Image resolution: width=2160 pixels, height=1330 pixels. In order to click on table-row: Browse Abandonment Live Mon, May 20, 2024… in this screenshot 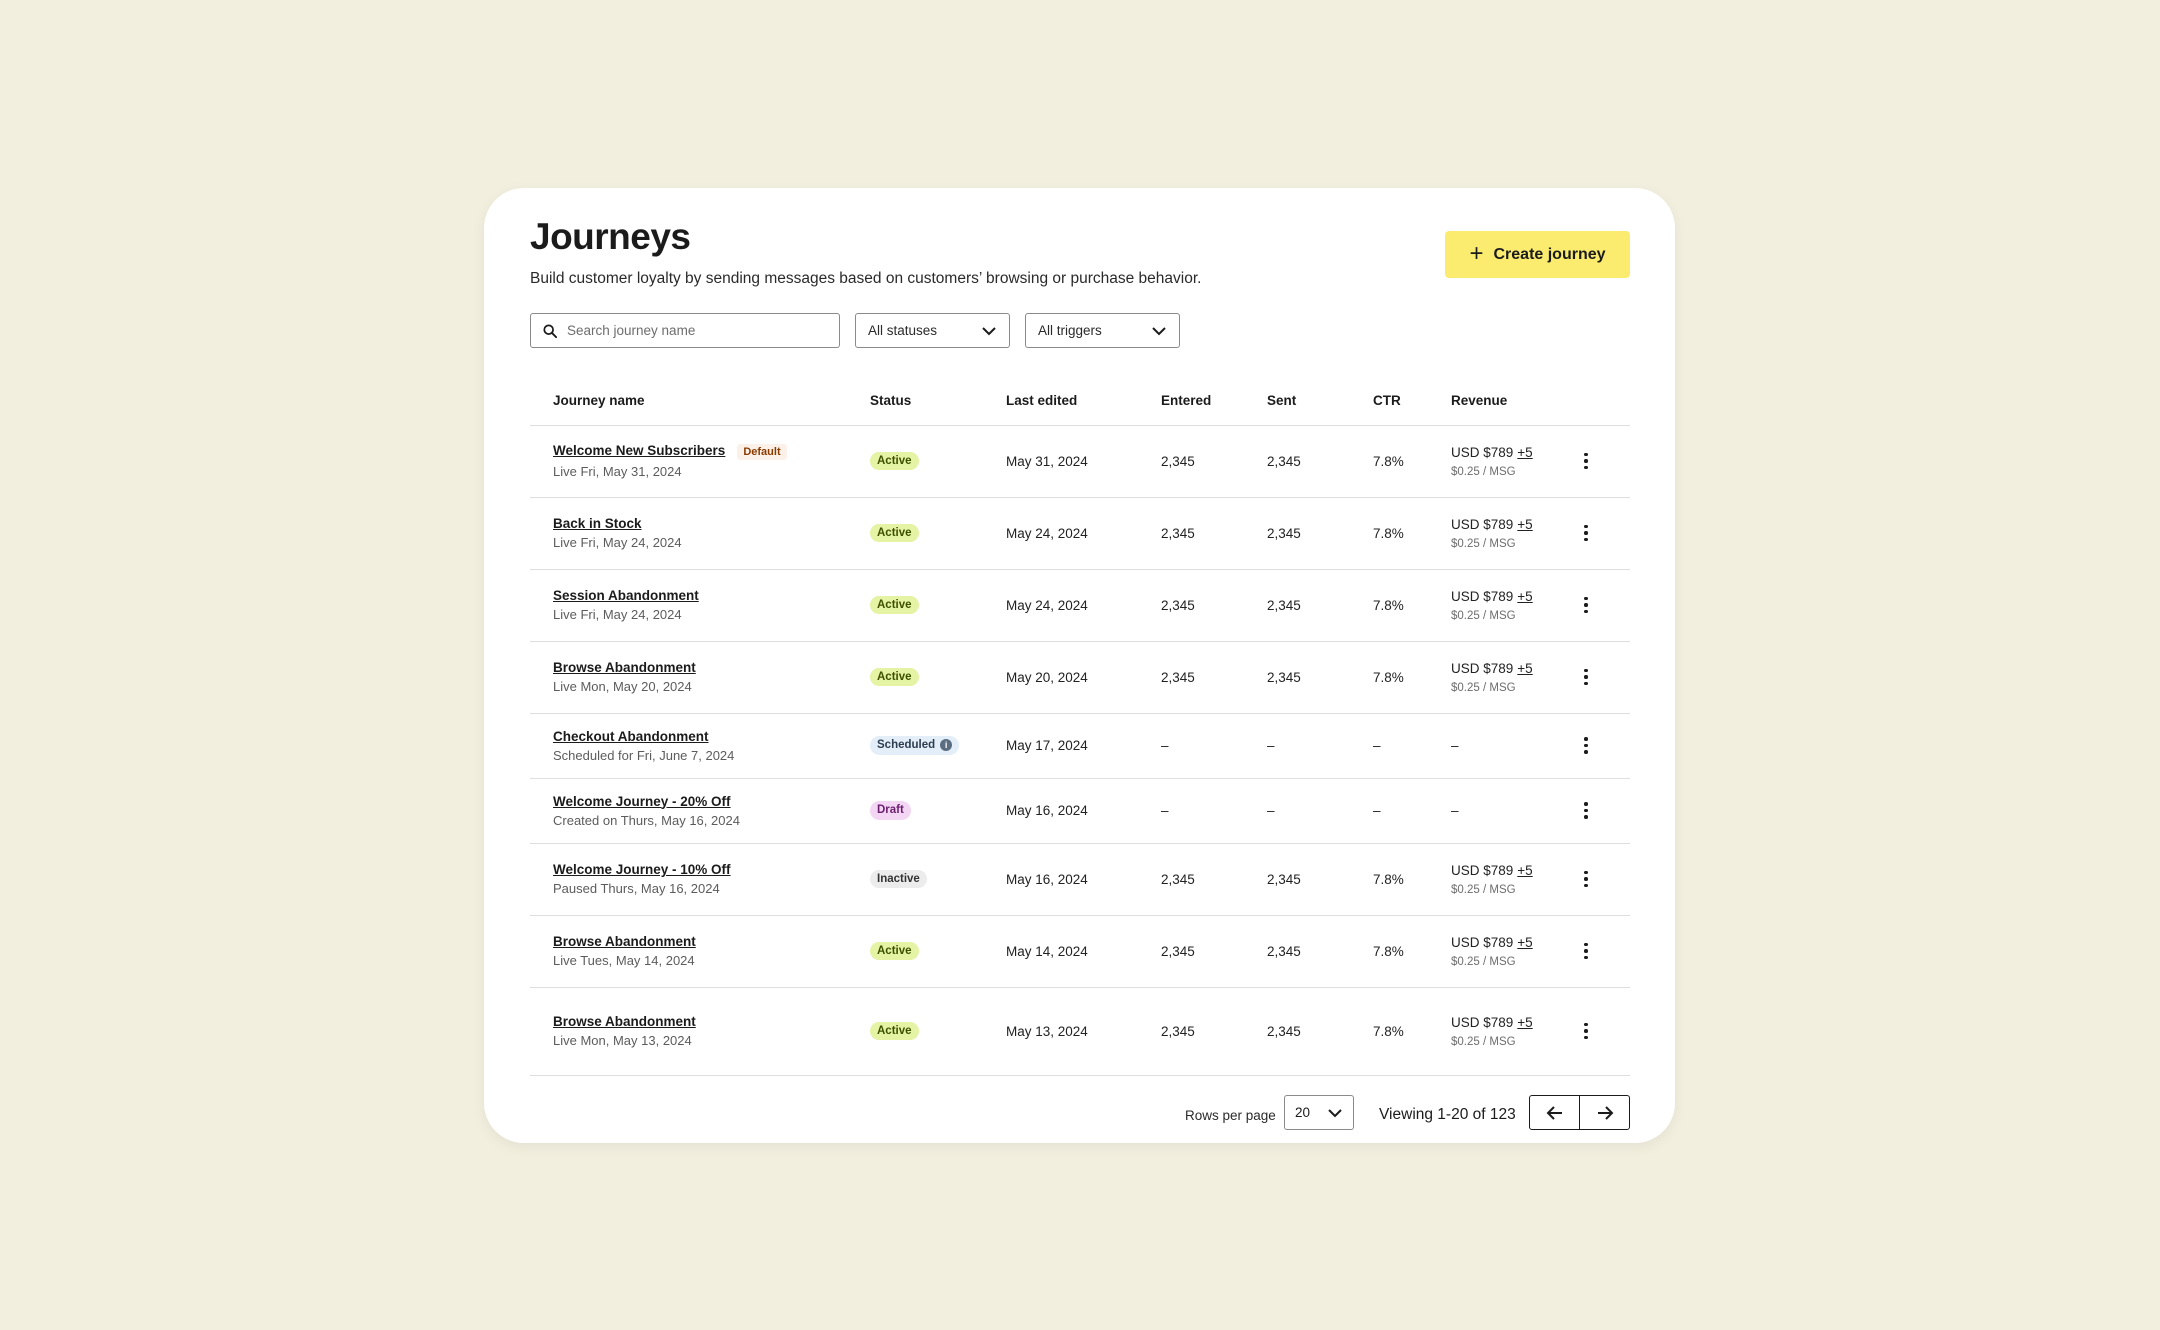, I will do `click(1080, 677)`.